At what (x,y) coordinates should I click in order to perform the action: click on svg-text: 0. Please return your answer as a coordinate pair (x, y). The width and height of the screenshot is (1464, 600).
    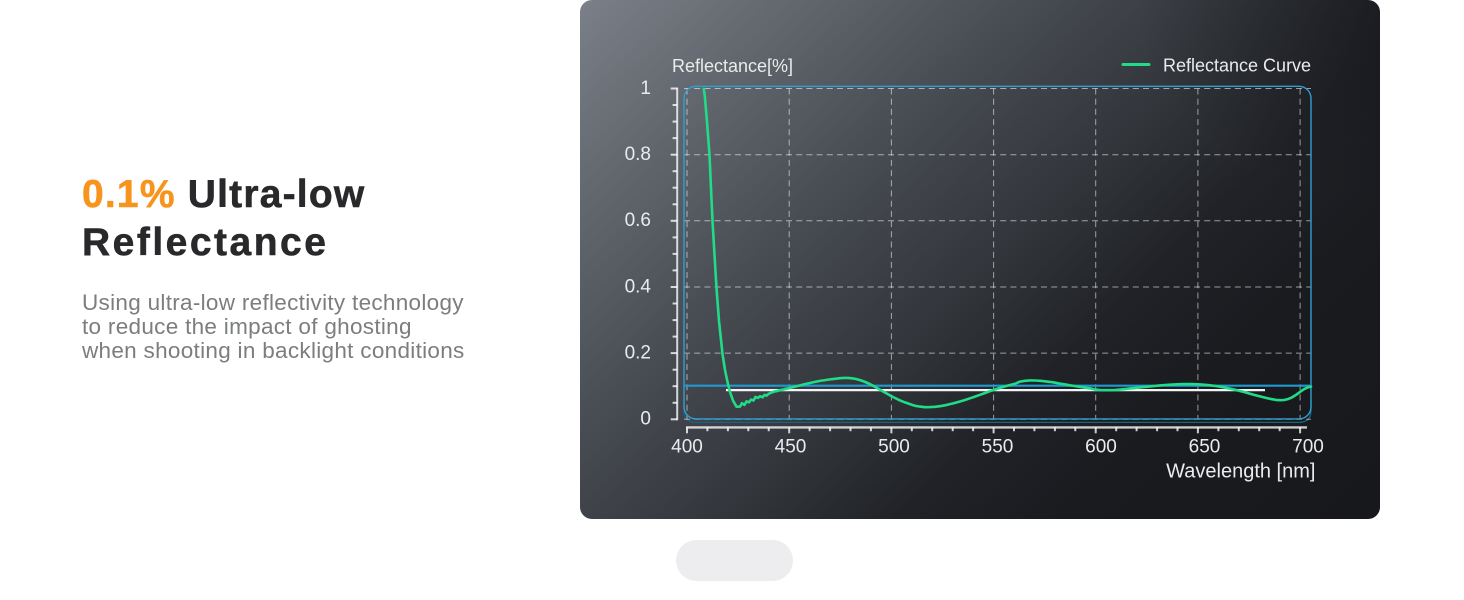
    Looking at the image, I should click on (645, 419).